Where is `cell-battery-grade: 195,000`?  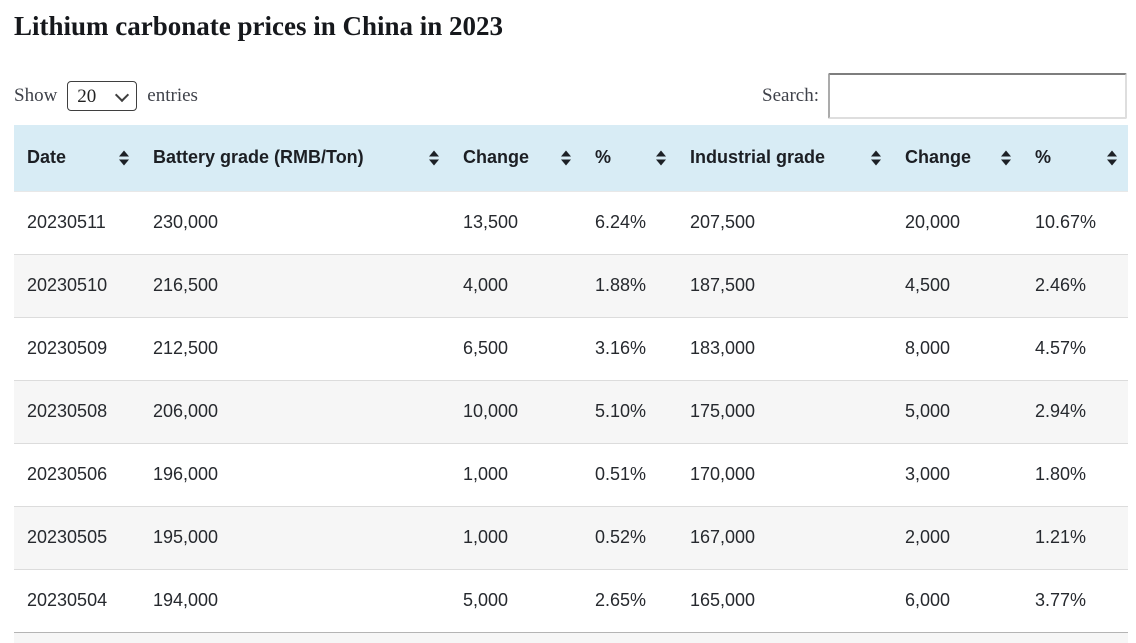
cell-battery-grade: 195,000 is located at coordinates (295, 538).